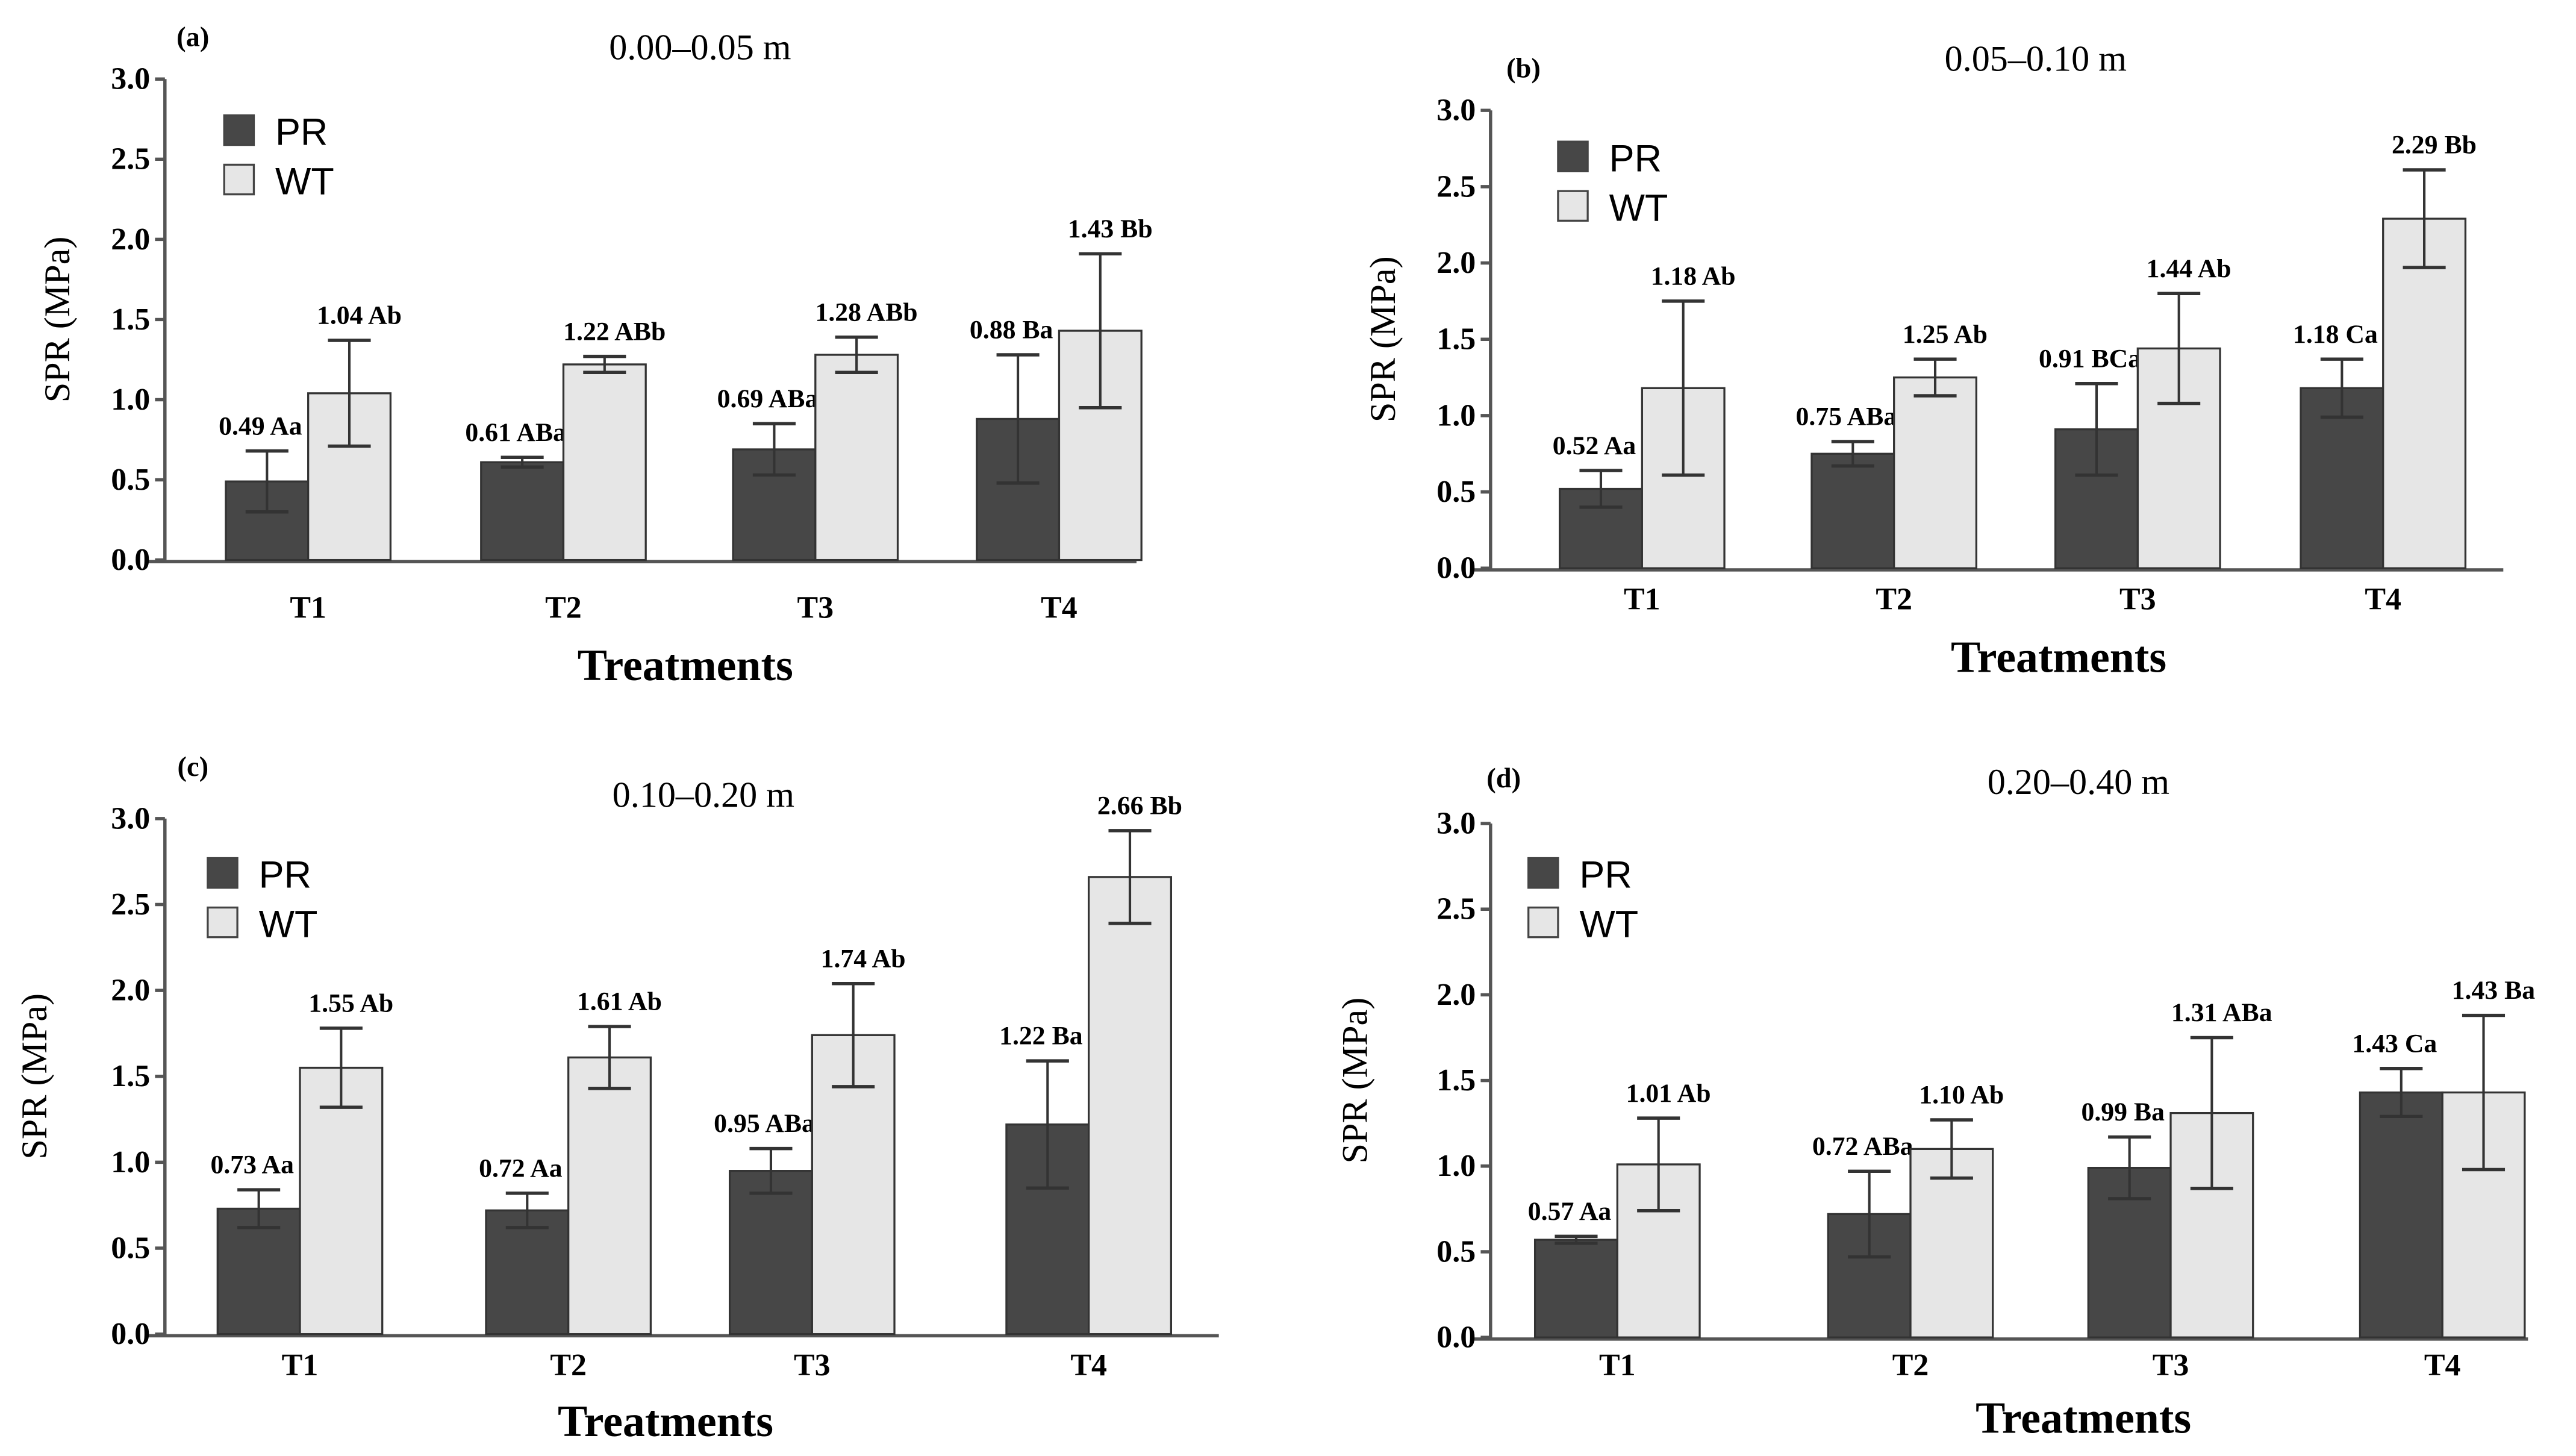 The height and width of the screenshot is (1456, 2576). What do you see at coordinates (260, 426) in the screenshot?
I see `data-label: 0.49 Aa` at bounding box center [260, 426].